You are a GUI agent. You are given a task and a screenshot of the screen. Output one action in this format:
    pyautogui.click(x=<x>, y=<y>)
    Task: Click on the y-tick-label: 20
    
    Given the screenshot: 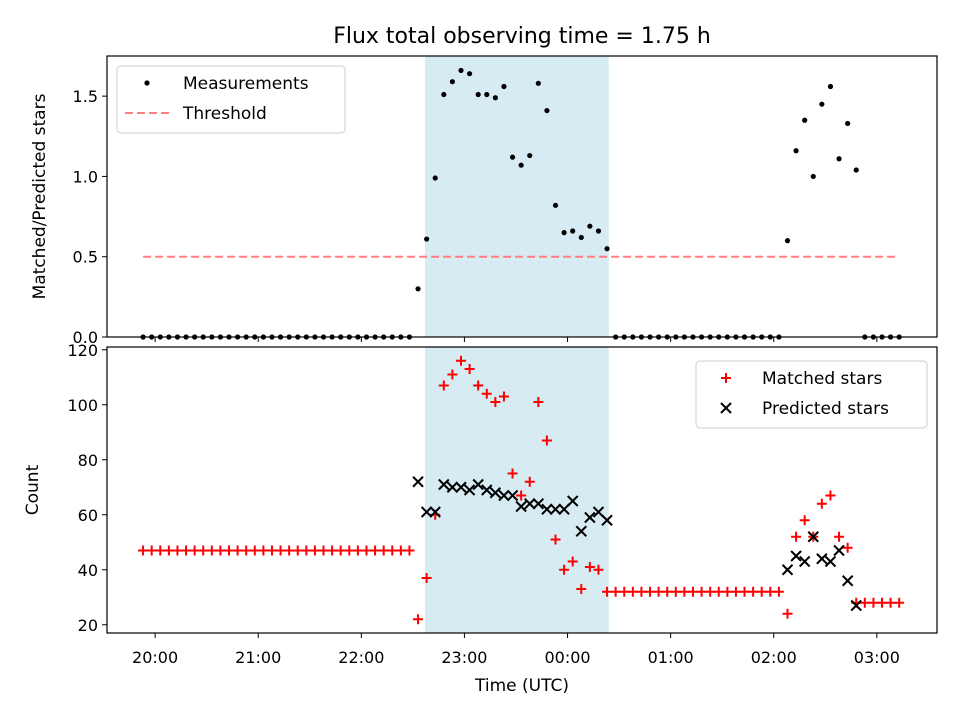 What is the action you would take?
    pyautogui.click(x=88, y=625)
    